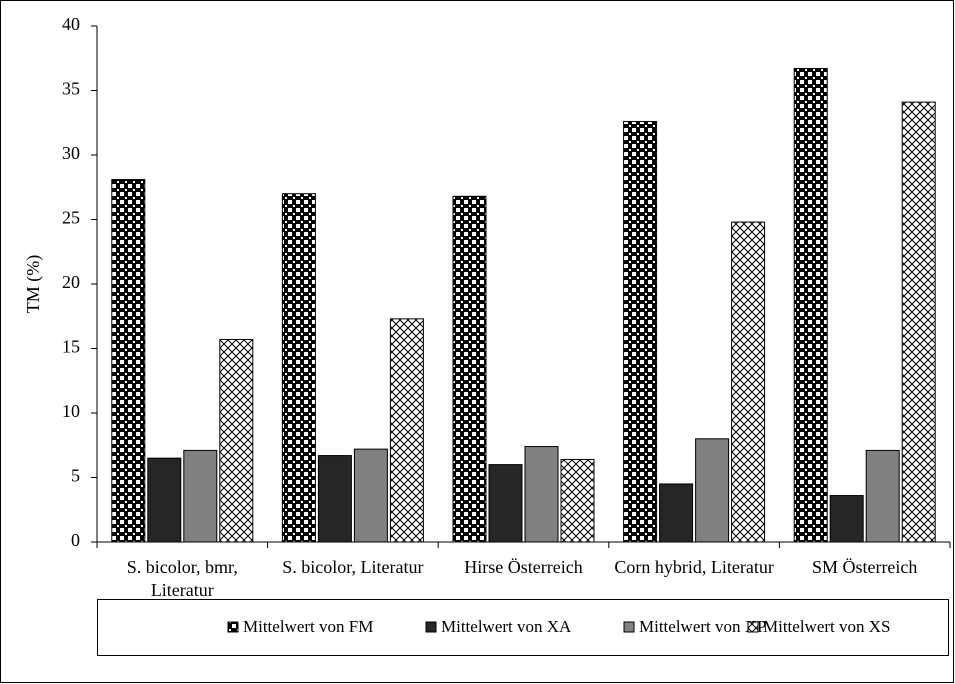 The height and width of the screenshot is (684, 955). What do you see at coordinates (33, 284) in the screenshot?
I see `y-axis-title: TM (%)` at bounding box center [33, 284].